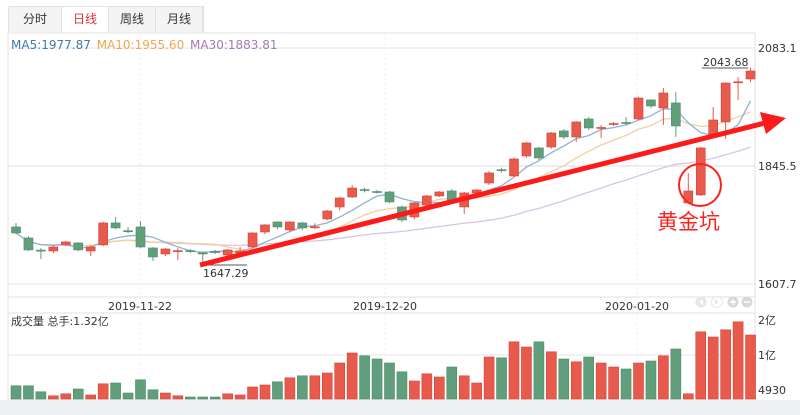 Image resolution: width=800 pixels, height=415 pixels. What do you see at coordinates (234, 45) in the screenshot?
I see `ma30-legend: MA30:1883.81` at bounding box center [234, 45].